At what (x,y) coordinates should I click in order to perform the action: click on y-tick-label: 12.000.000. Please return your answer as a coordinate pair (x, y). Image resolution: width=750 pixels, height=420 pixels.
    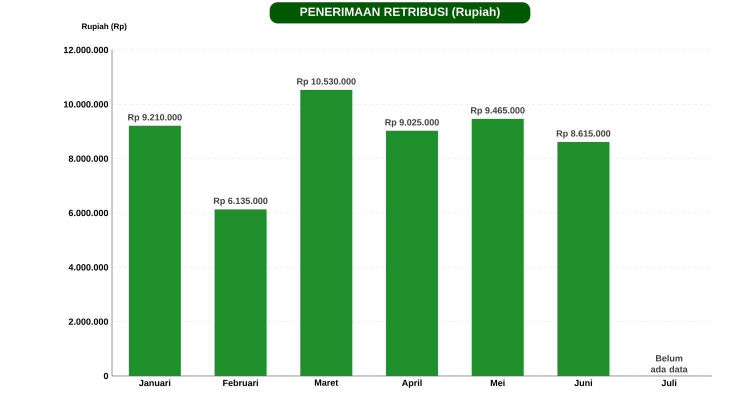
    Looking at the image, I should click on (86, 50).